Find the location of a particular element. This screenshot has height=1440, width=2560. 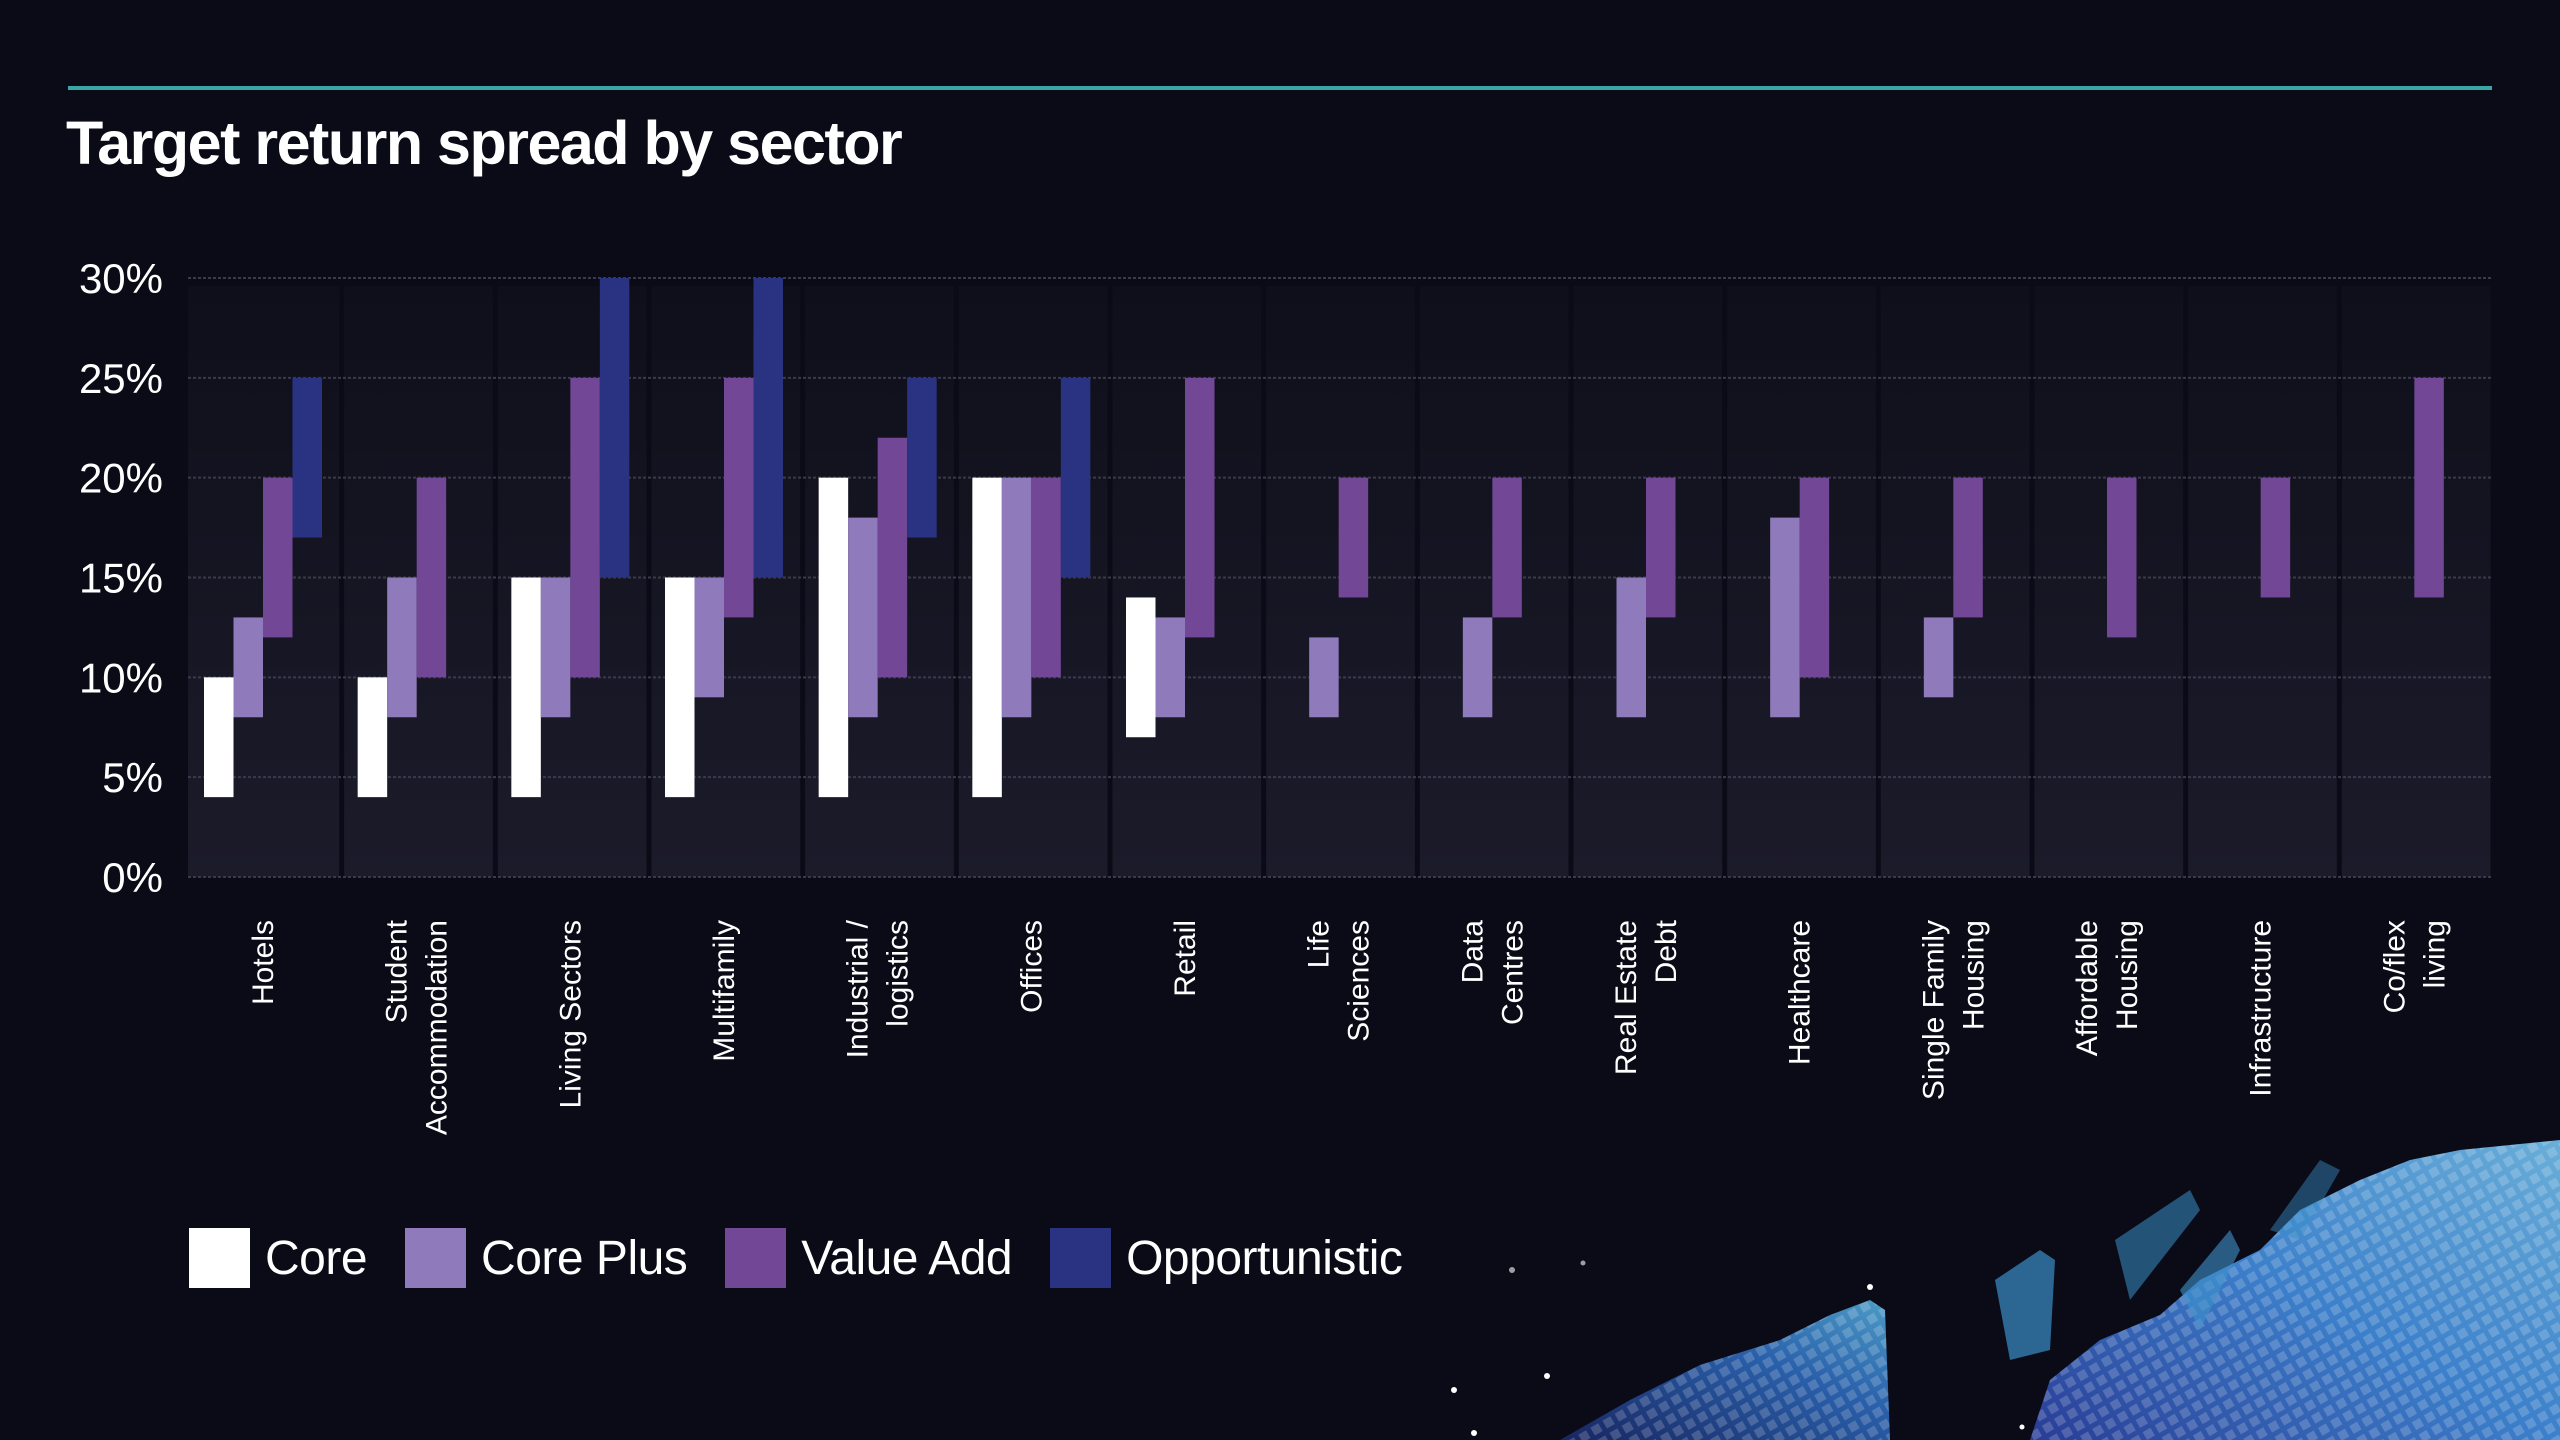

x-tick-label: Real Estate Debt is located at coordinates (1646, 997).